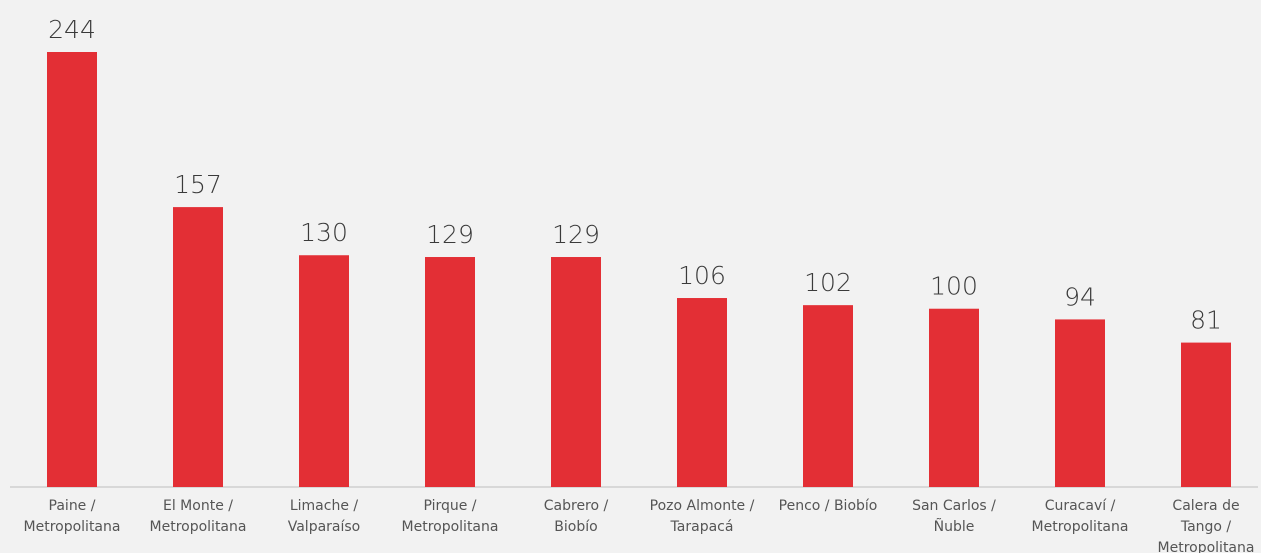 This screenshot has width=1261, height=553. What do you see at coordinates (954, 516) in the screenshot?
I see `category-label-7: San Carlos / Ñuble` at bounding box center [954, 516].